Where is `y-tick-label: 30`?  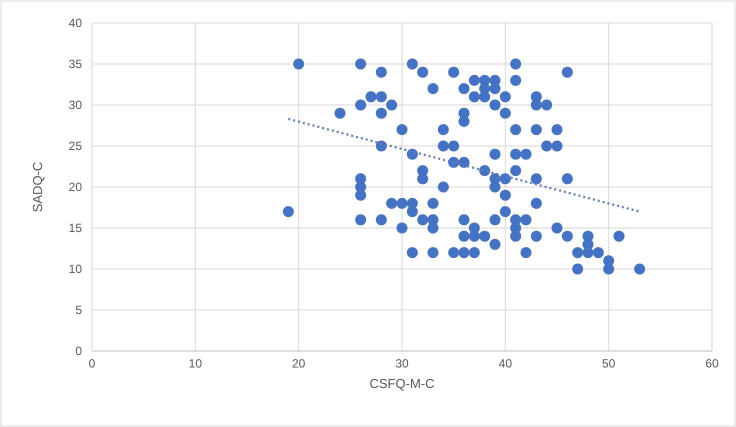 y-tick-label: 30 is located at coordinates (75, 105).